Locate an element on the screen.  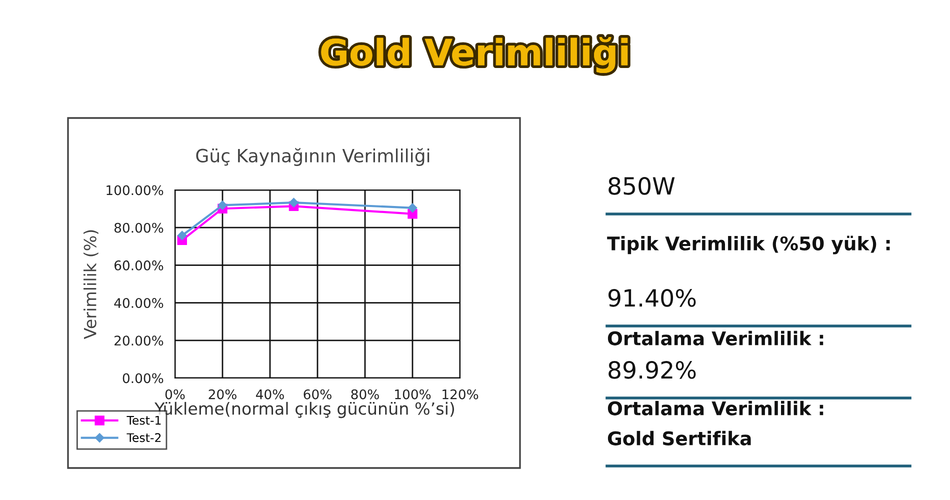
x-tick-label: 20% is located at coordinates (222, 394).